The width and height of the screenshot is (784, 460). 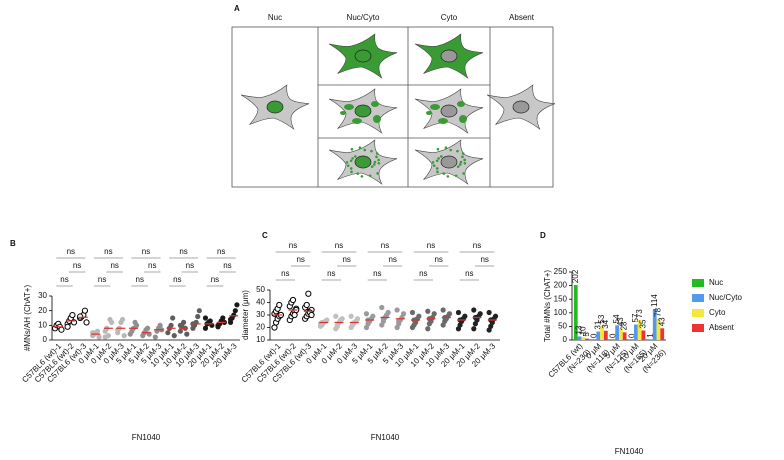 I want to click on value-label: 31, so click(x=597, y=324).